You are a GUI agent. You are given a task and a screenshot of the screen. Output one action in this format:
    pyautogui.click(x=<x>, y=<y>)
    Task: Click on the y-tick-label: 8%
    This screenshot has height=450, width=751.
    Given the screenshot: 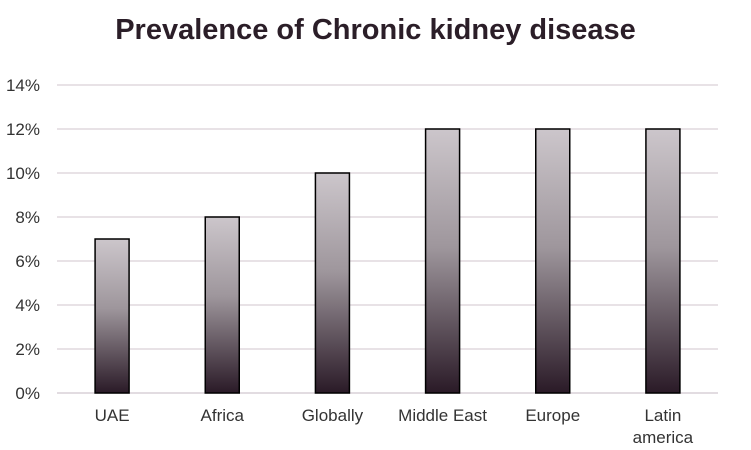 What is the action you would take?
    pyautogui.click(x=27, y=217)
    